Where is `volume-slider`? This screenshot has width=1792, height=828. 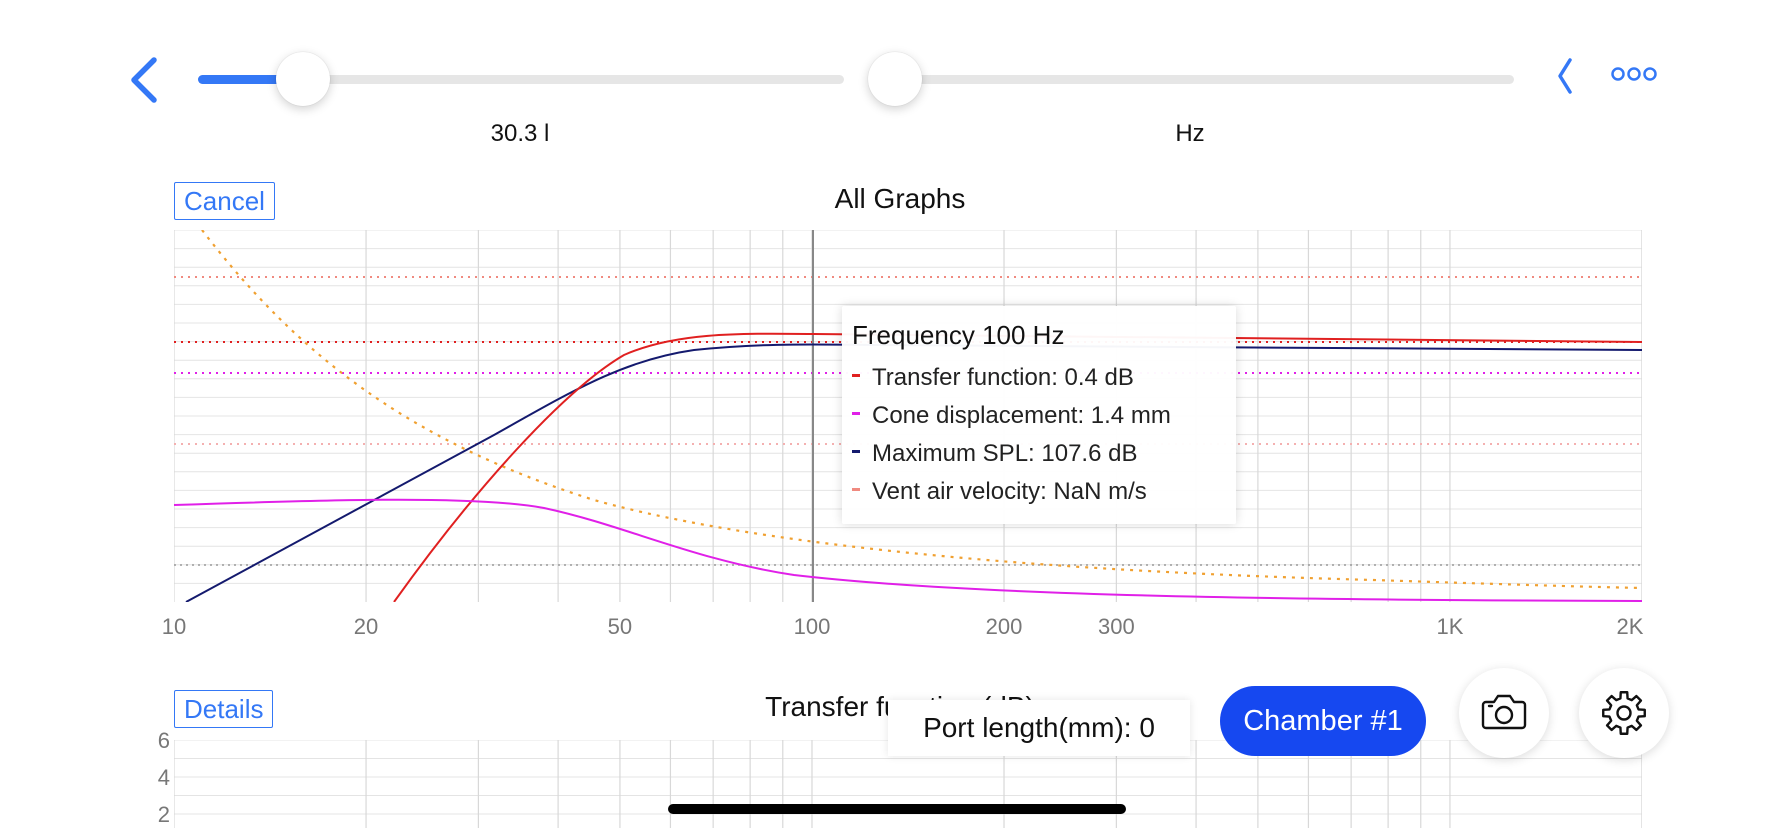
volume-slider is located at coordinates (521, 88).